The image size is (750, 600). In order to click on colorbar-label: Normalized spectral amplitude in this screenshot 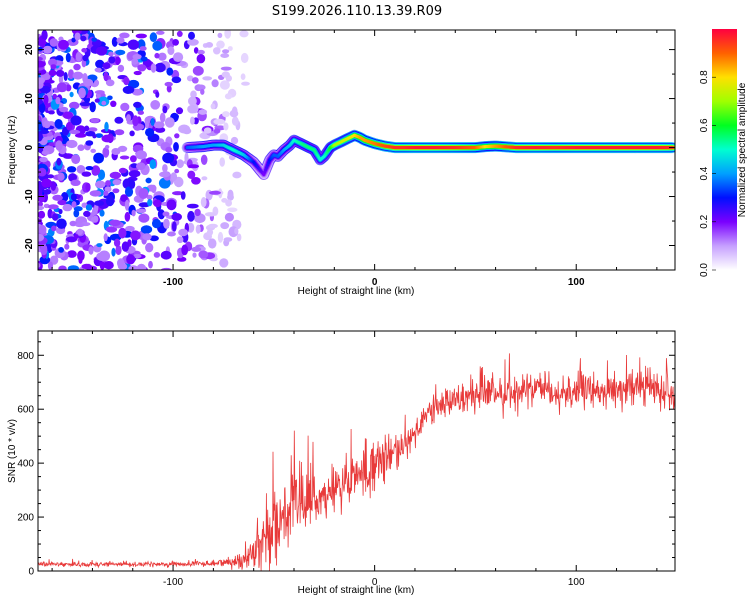, I will do `click(742, 149)`.